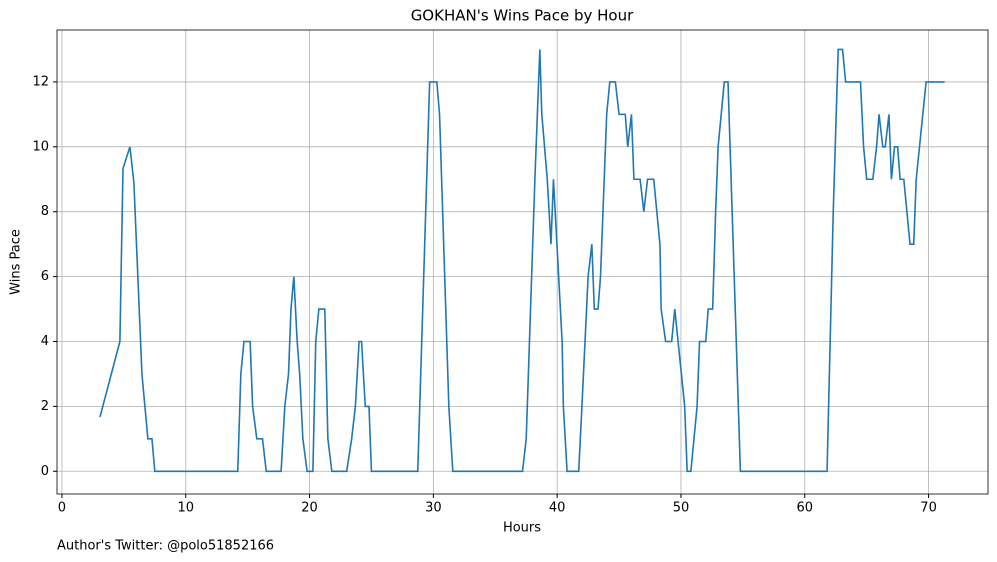 This screenshot has height=562, width=997. What do you see at coordinates (40, 146) in the screenshot?
I see `y-tick-label: 10` at bounding box center [40, 146].